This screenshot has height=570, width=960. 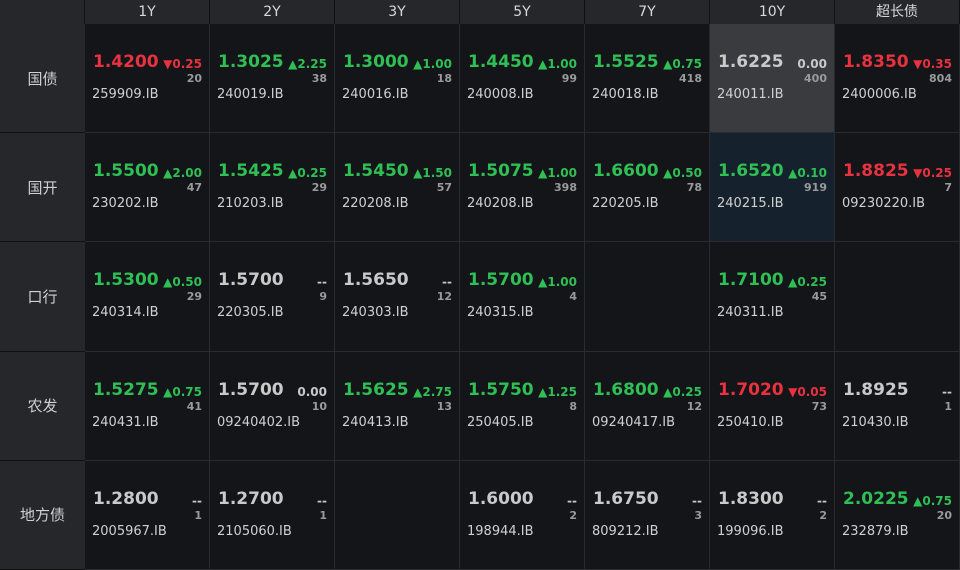 What do you see at coordinates (626, 62) in the screenshot?
I see `price: 1.5525` at bounding box center [626, 62].